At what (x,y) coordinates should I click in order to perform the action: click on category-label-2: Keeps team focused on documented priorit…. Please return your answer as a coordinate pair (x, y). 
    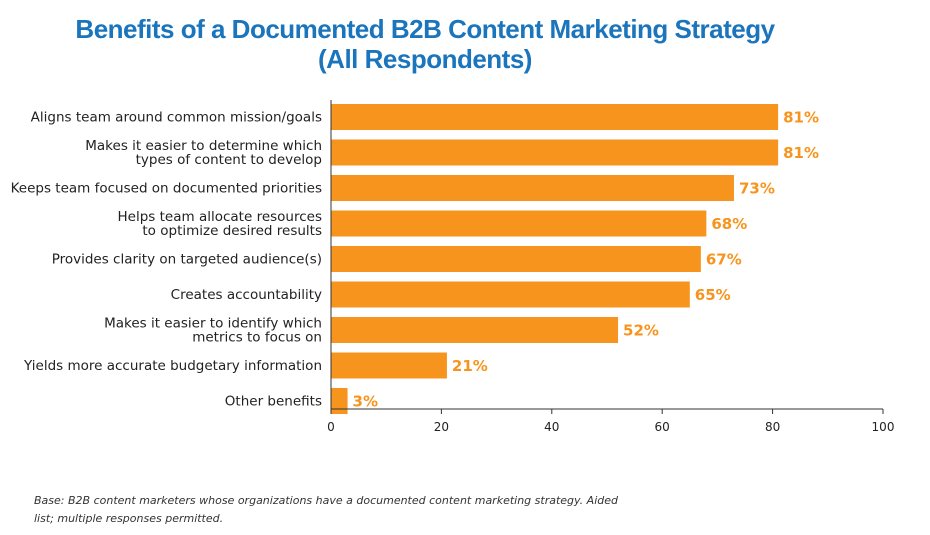
    Looking at the image, I should click on (166, 189).